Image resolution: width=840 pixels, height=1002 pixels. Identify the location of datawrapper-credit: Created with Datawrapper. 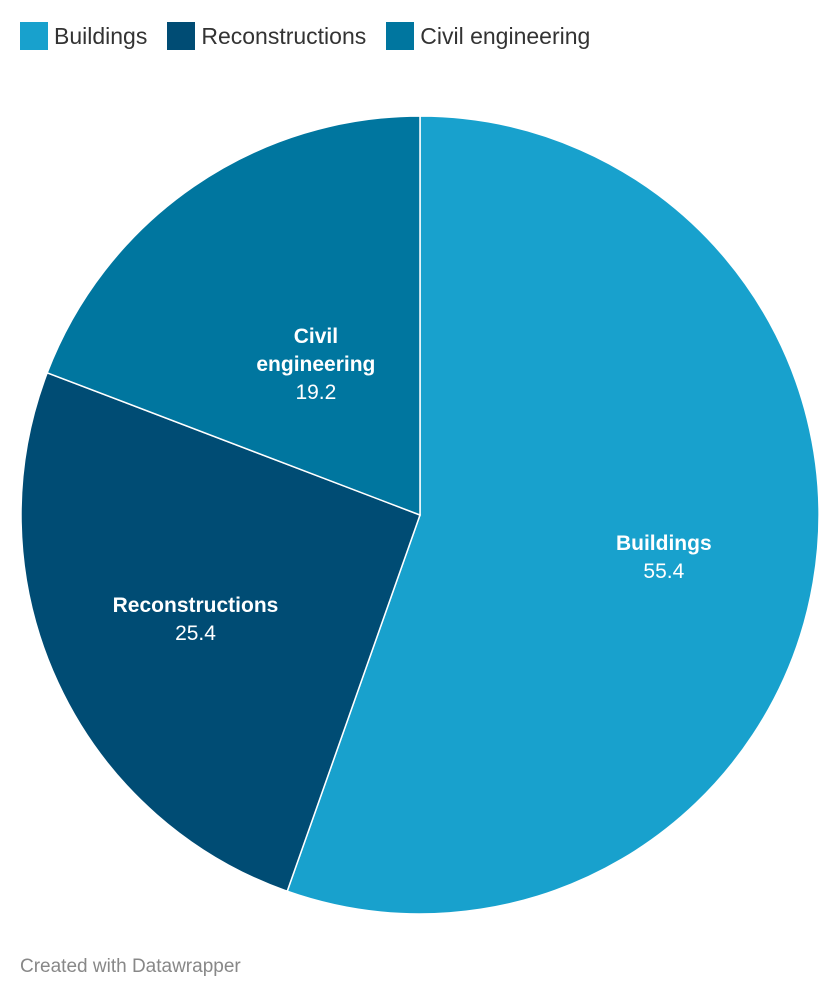
(130, 966).